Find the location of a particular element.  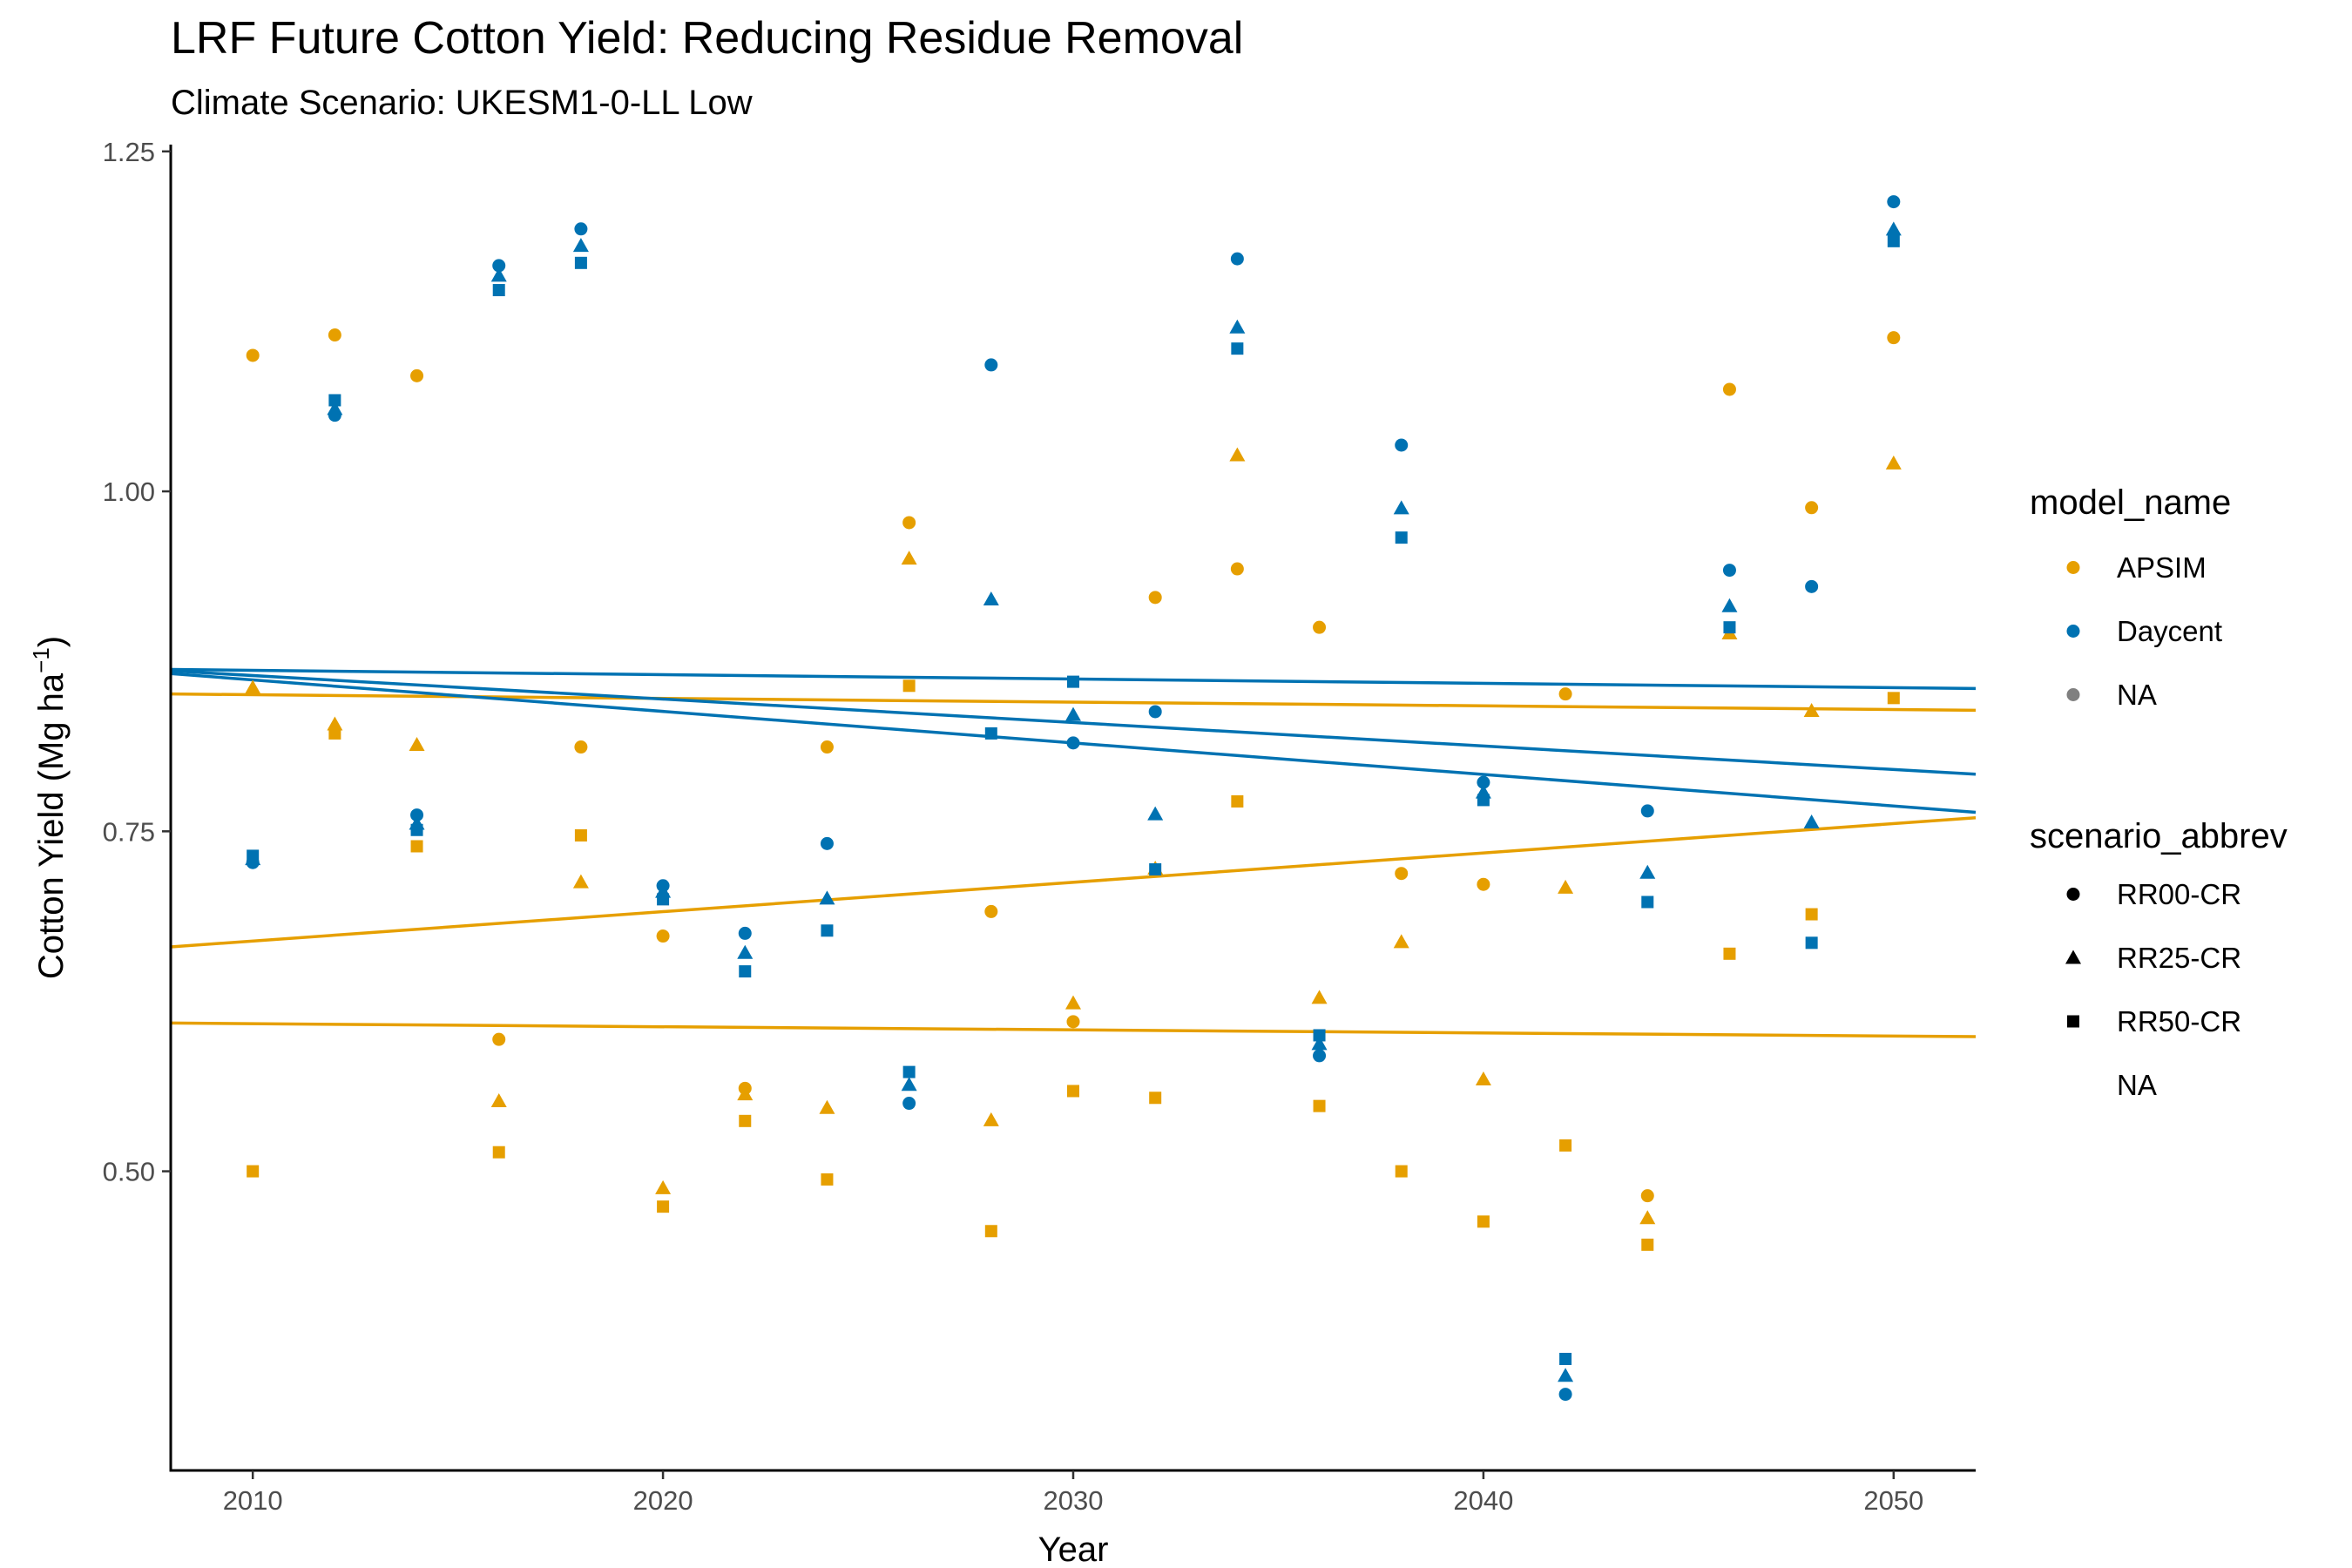

legend-label-rr50-cr: RR50-CR is located at coordinates (2179, 1021).